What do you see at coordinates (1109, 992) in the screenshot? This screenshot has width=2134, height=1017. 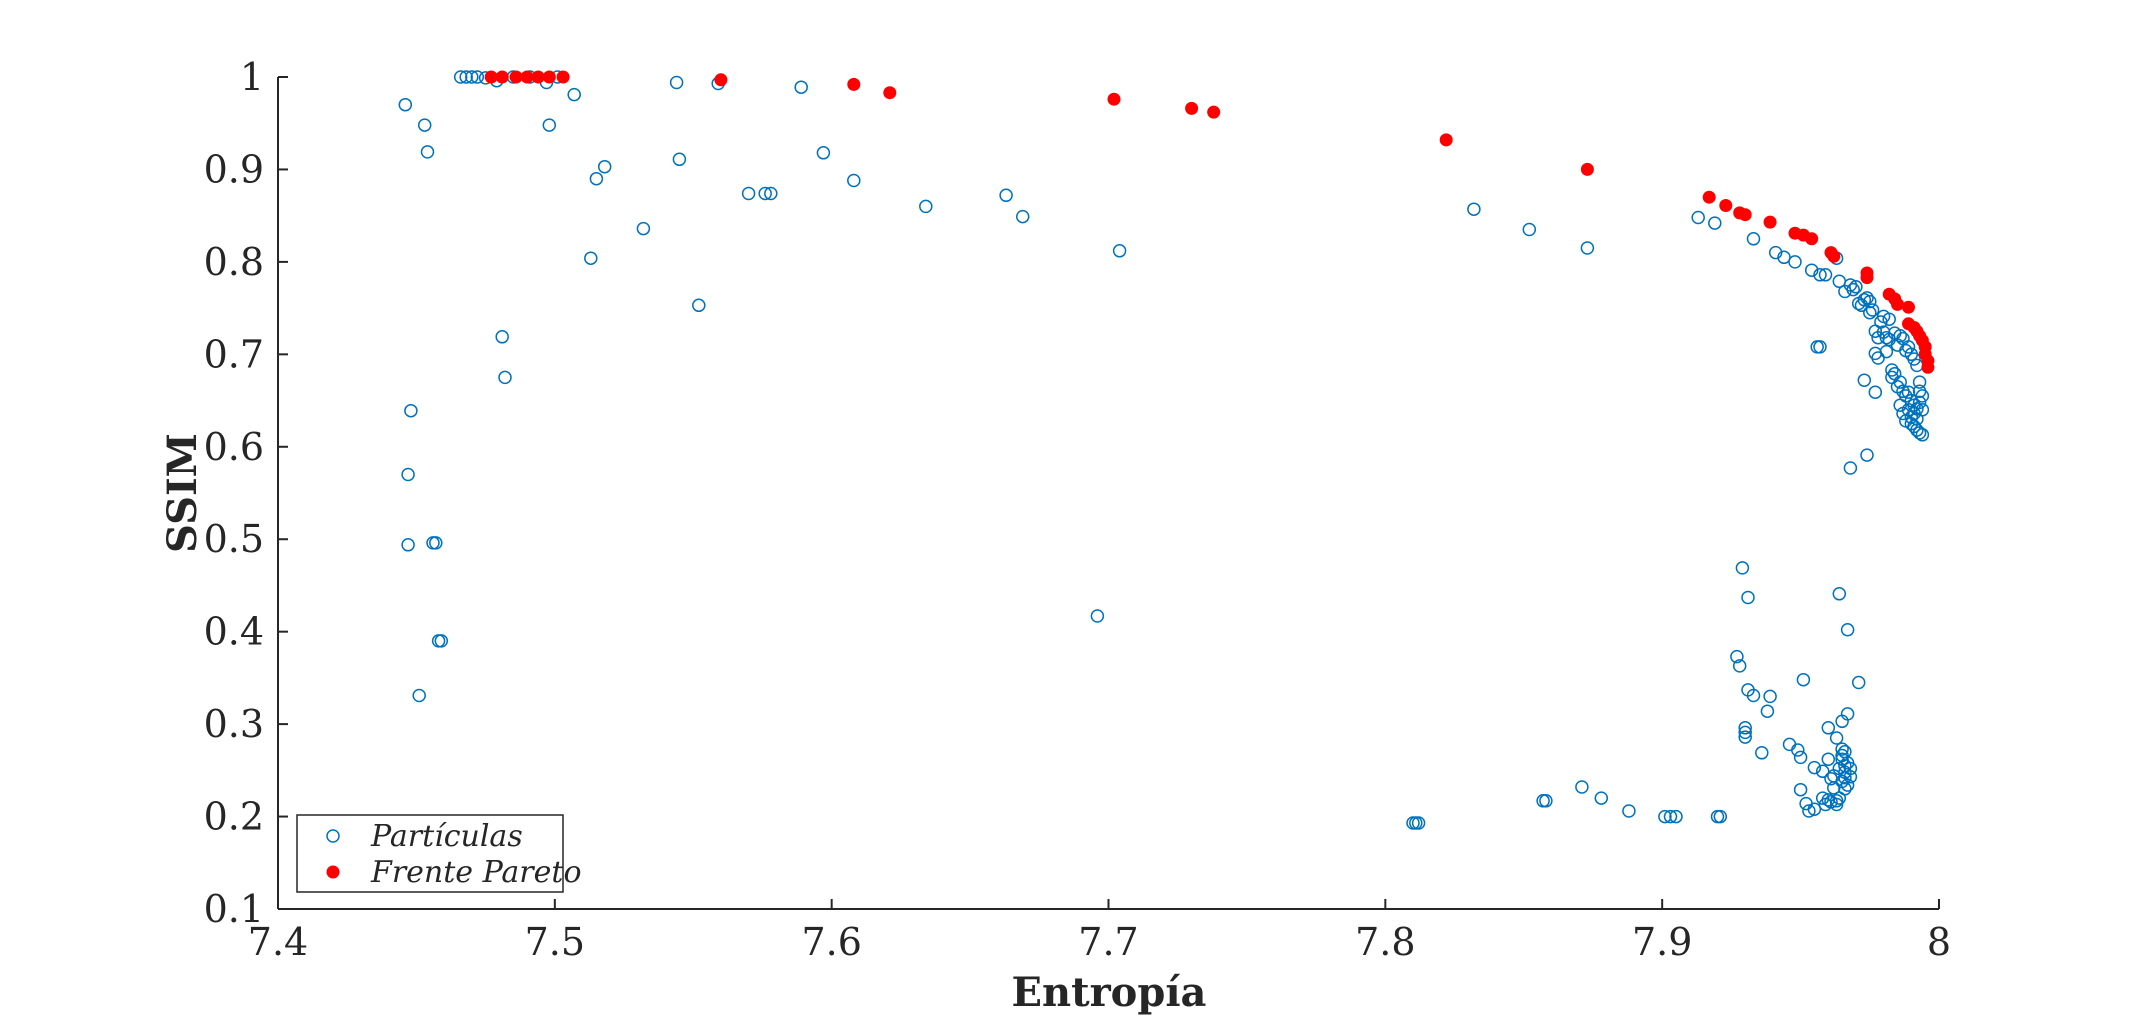 I see `x-axis-title: Entropía` at bounding box center [1109, 992].